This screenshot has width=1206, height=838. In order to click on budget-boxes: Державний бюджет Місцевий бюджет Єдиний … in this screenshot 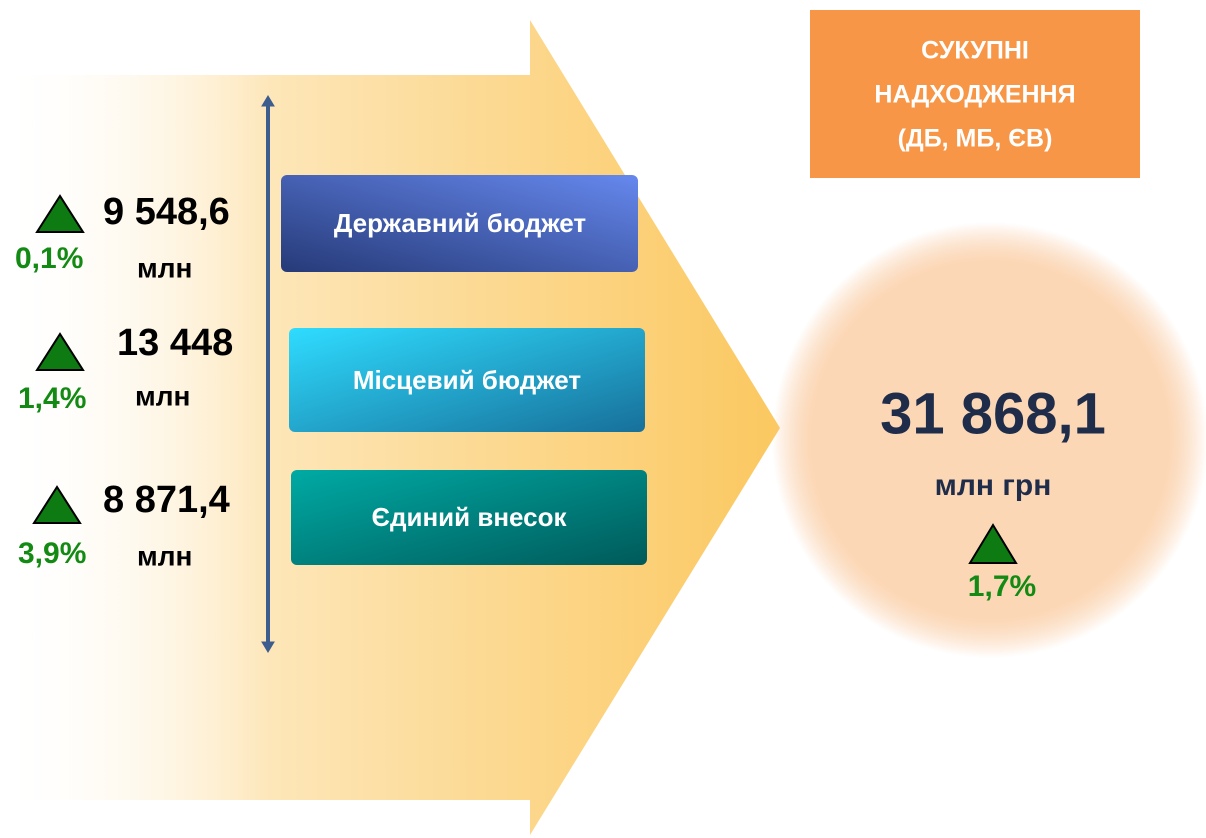, I will do `click(464, 370)`.